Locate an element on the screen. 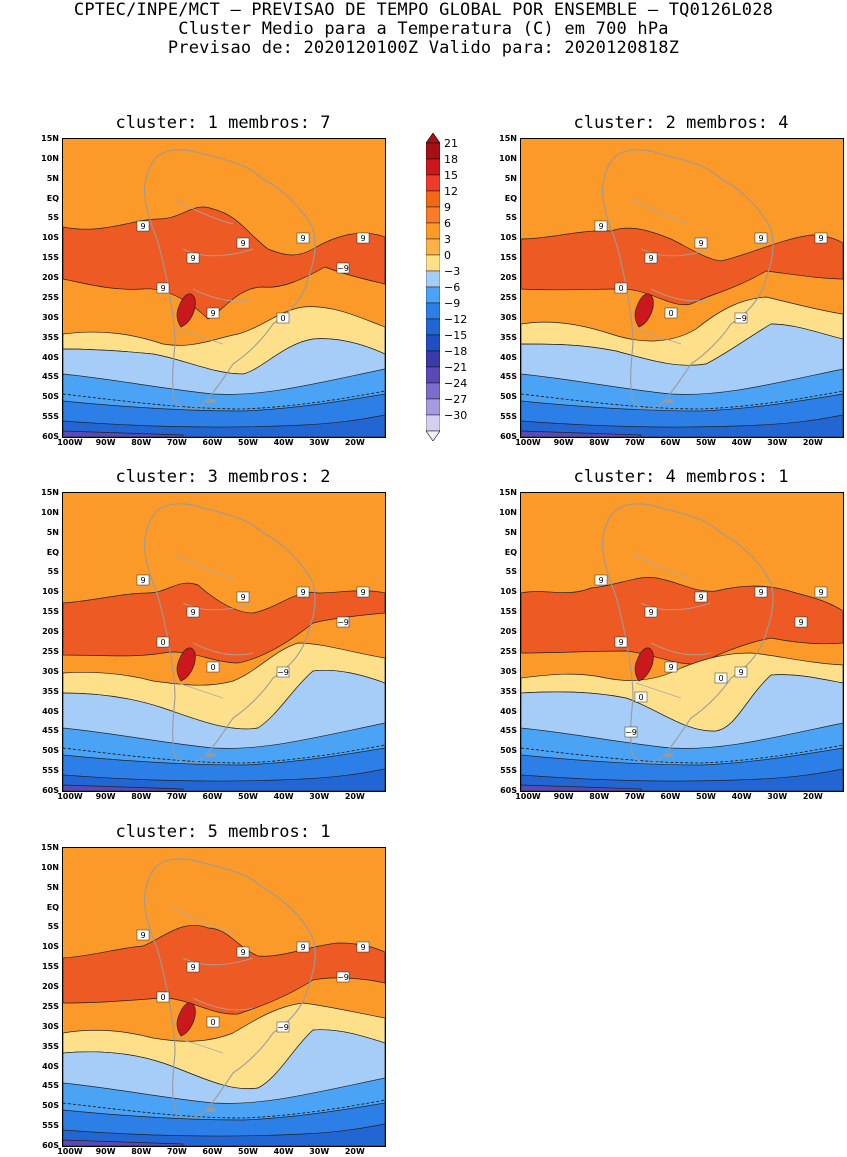 The height and width of the screenshot is (1157, 847). latitude-tick-label: 10S is located at coordinates (508, 592).